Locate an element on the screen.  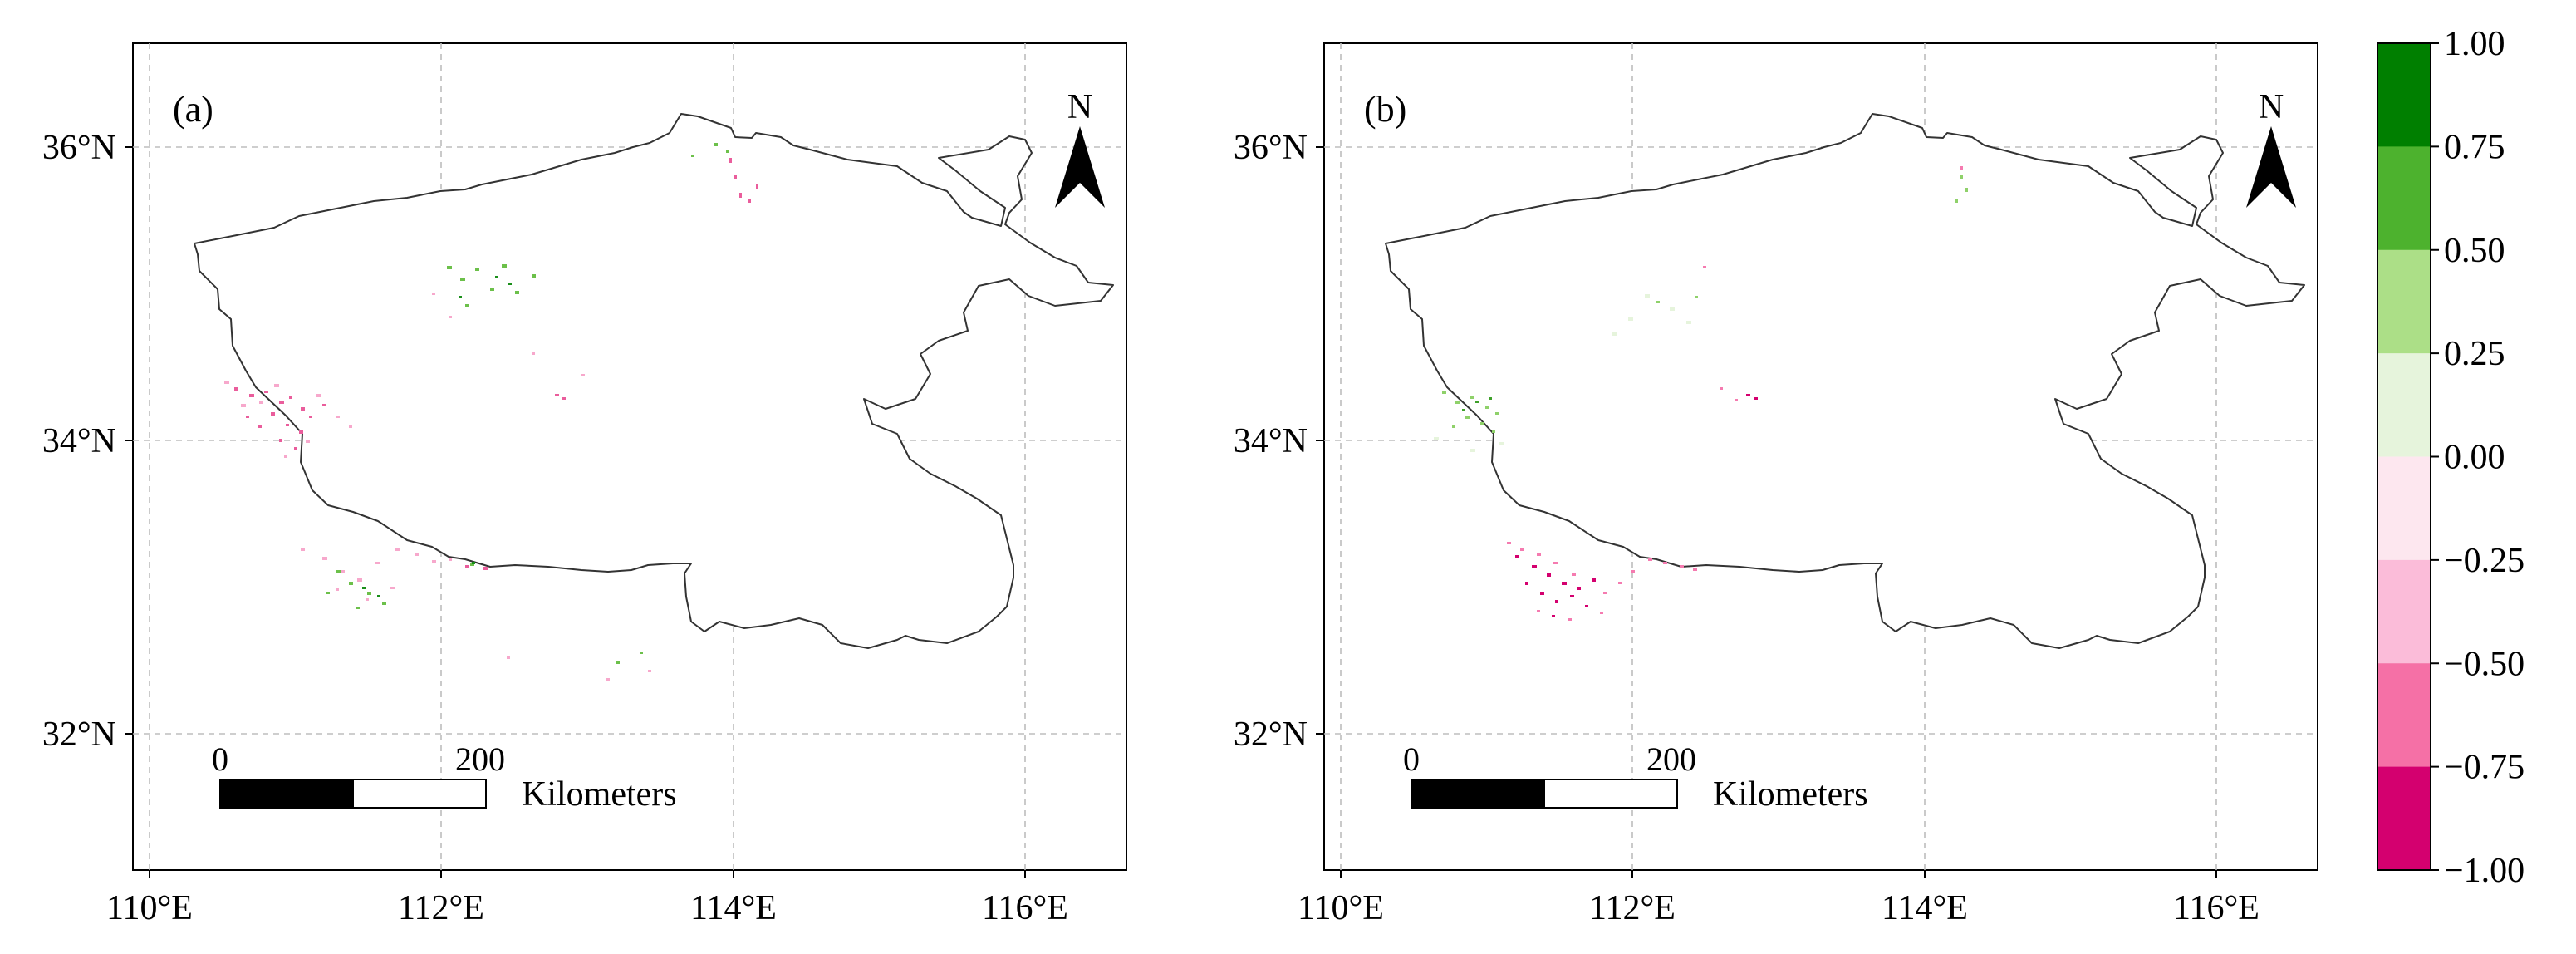
colorbar-ticks: 1.00 0.75 0.50 0.25 0.00 −0.25 −0.50 −0.75 −1.00 is located at coordinates (2477, 457).